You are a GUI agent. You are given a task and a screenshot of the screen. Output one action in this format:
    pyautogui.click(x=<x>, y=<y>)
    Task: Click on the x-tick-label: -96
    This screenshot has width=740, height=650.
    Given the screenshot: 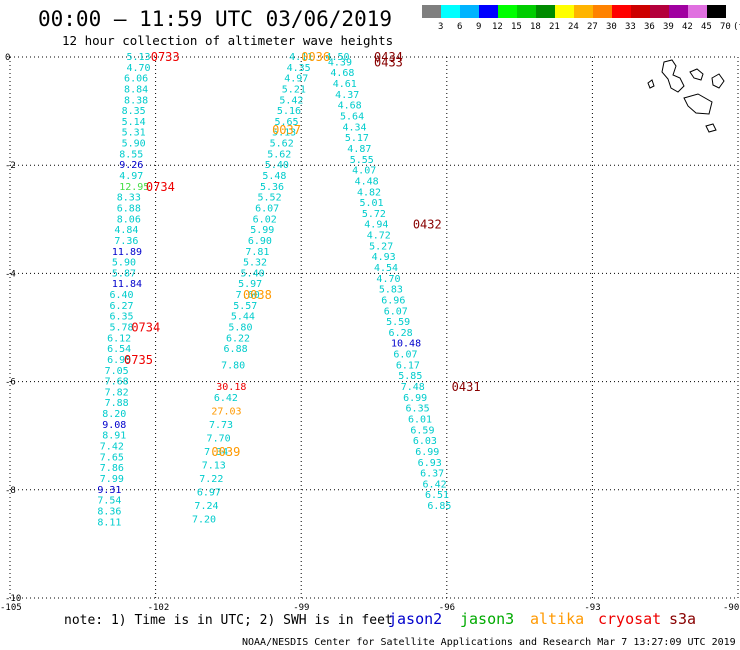 What is the action you would take?
    pyautogui.click(x=447, y=608)
    